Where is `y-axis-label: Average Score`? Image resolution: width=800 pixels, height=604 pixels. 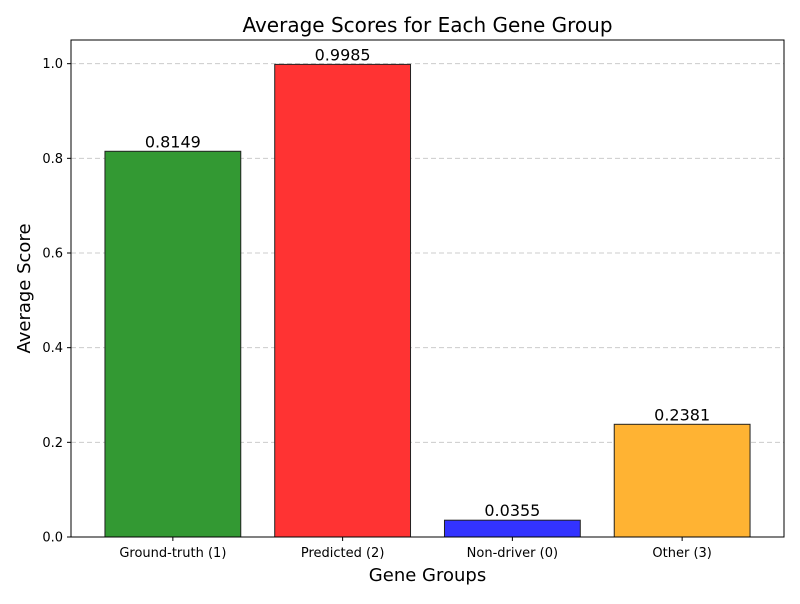 y-axis-label: Average Score is located at coordinates (24, 288).